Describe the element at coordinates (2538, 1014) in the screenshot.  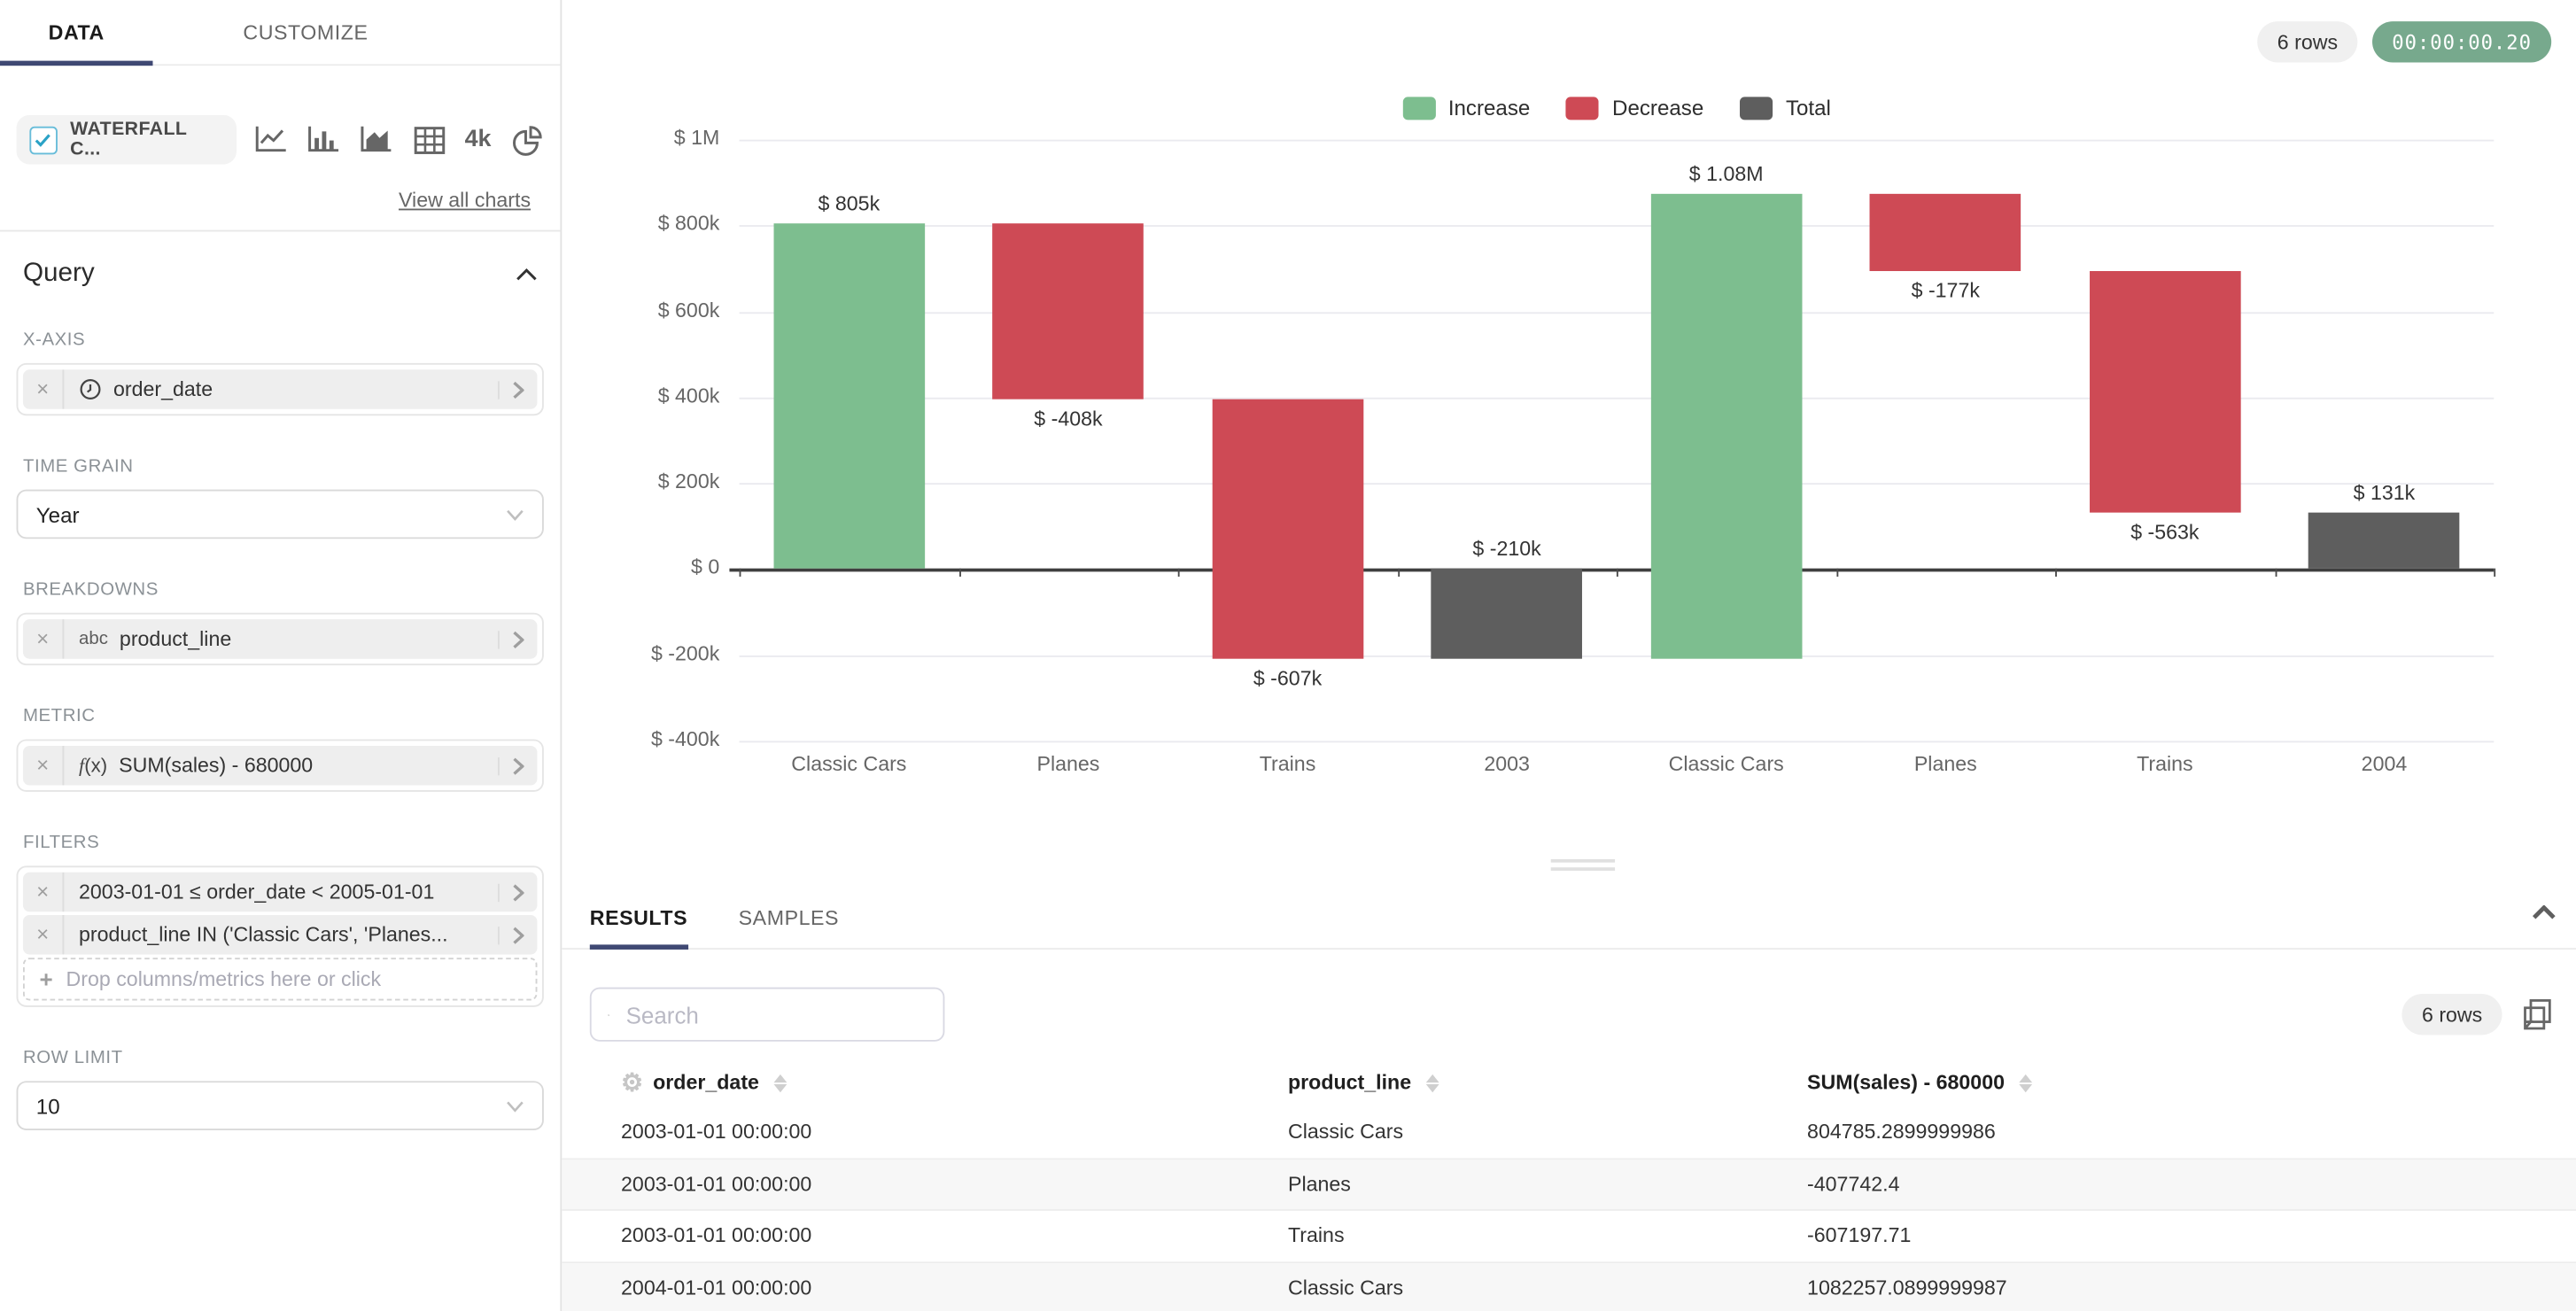
I see `copy-icon` at that location.